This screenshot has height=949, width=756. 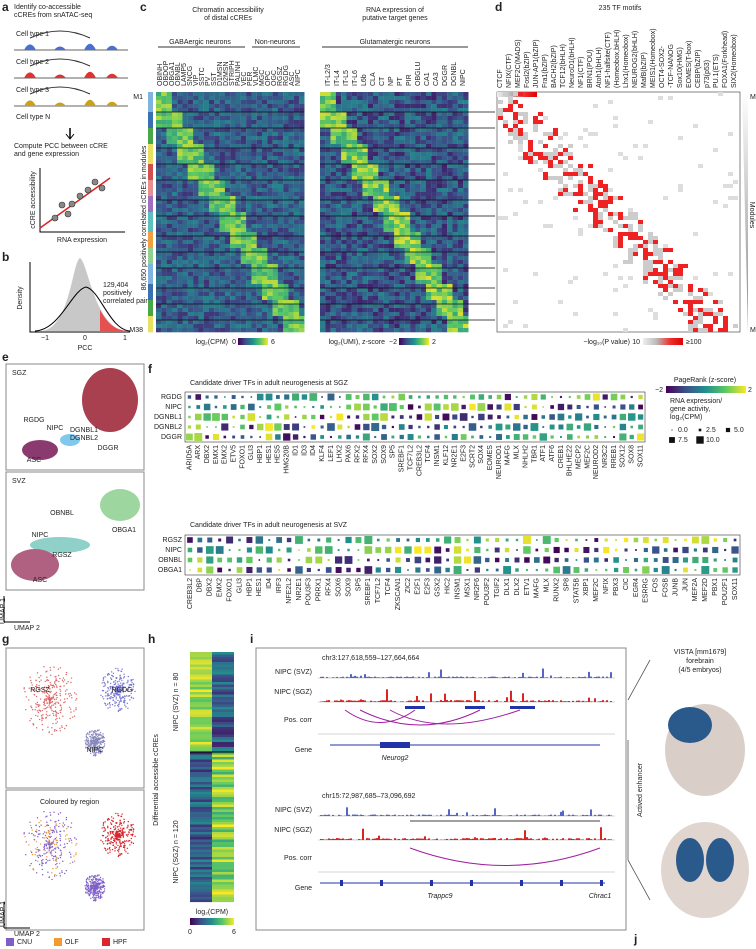 I want to click on label: SOX11, so click(x=735, y=589).